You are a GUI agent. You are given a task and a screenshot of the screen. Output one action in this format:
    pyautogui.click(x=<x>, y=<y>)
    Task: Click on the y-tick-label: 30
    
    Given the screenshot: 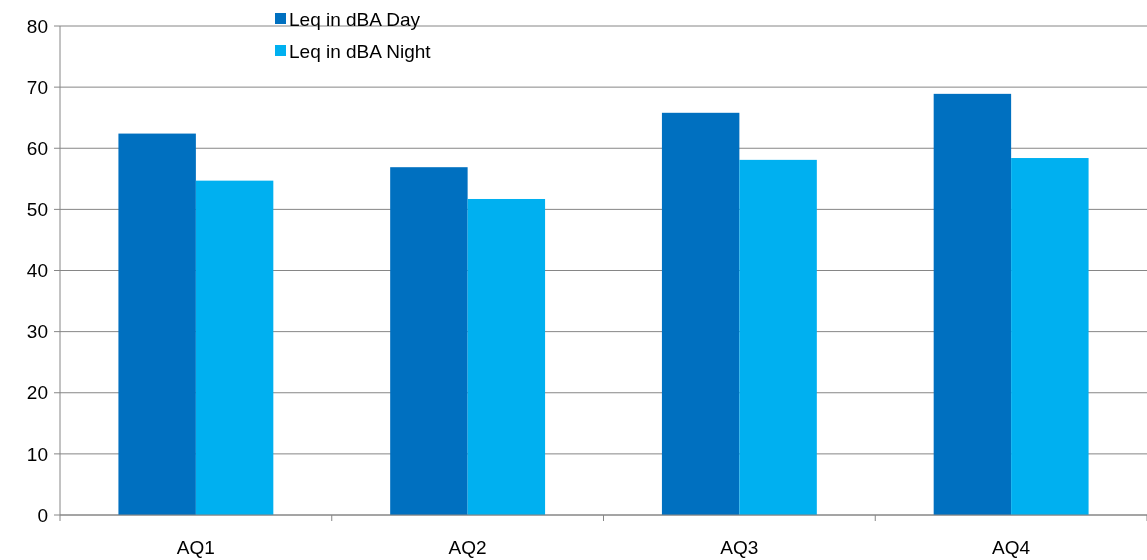 What is the action you would take?
    pyautogui.click(x=37, y=332)
    